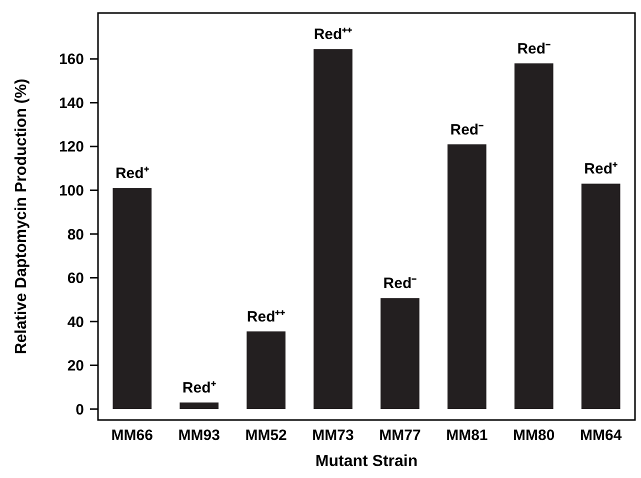  What do you see at coordinates (75, 235) in the screenshot?
I see `y-tick-label: 80` at bounding box center [75, 235].